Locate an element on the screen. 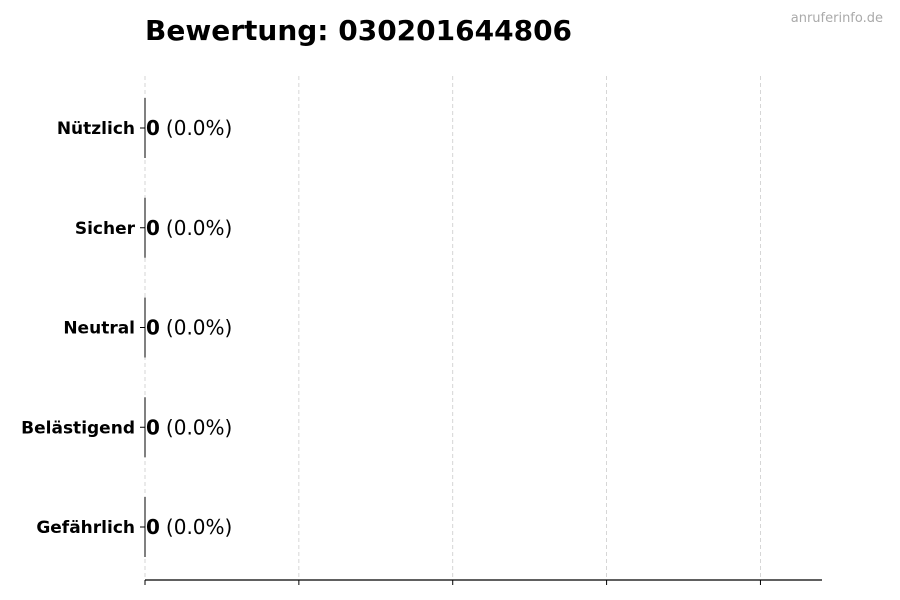 The height and width of the screenshot is (600, 900). y-tick-label: Belästigend is located at coordinates (78, 428).